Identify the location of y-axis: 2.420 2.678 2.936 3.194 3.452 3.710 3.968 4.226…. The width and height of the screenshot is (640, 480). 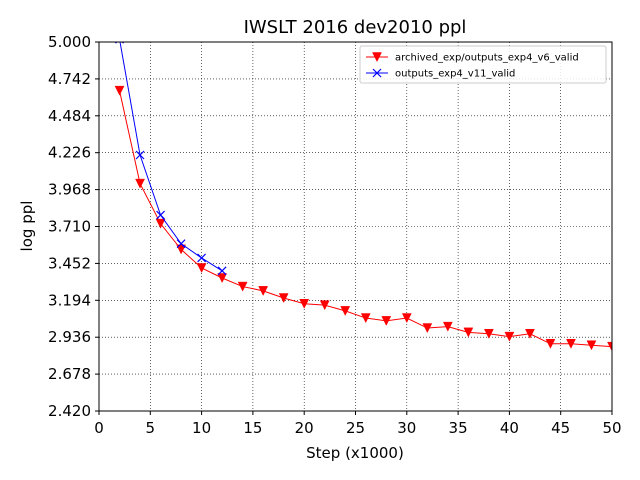
(73, 226).